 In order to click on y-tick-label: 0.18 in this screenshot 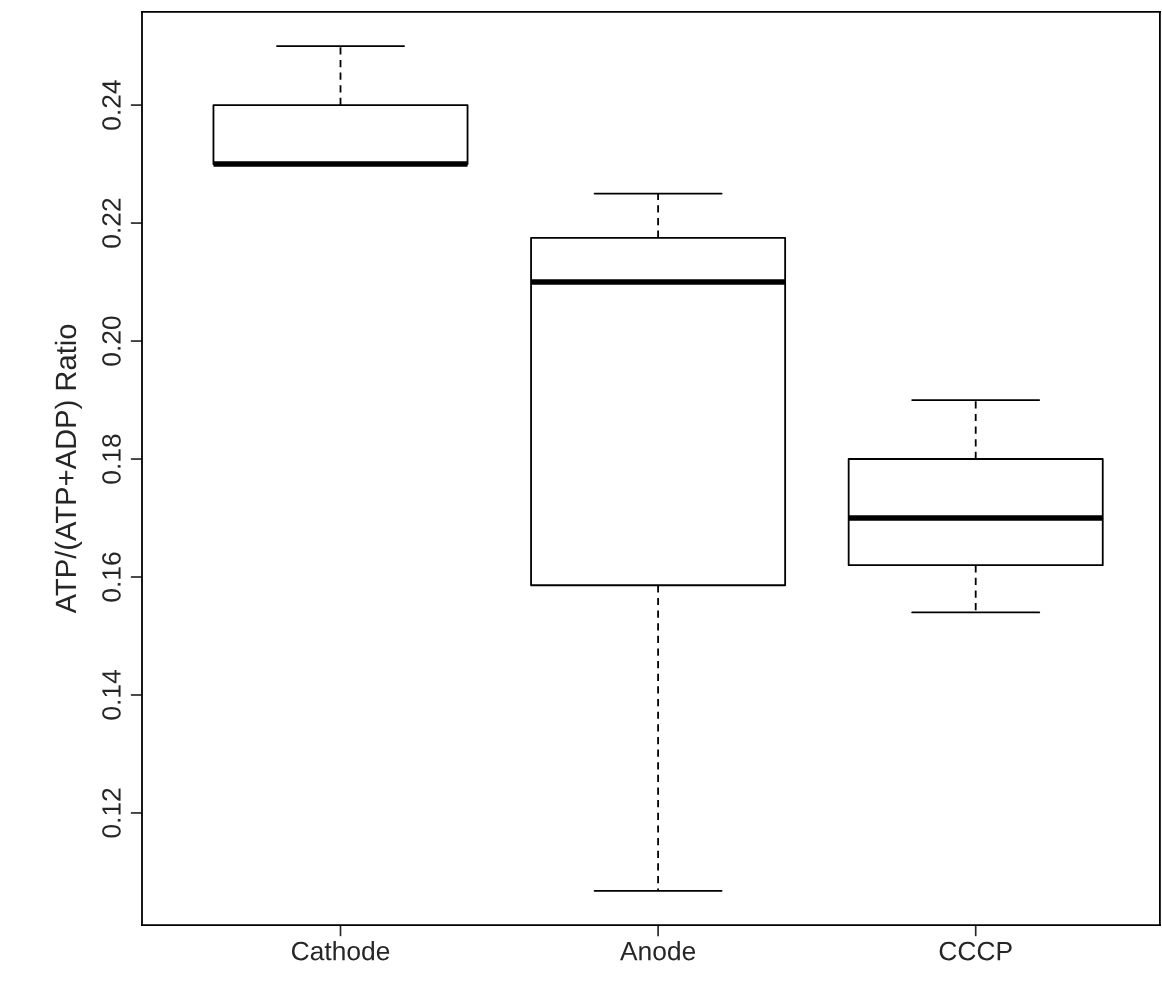, I will do `click(111, 459)`.